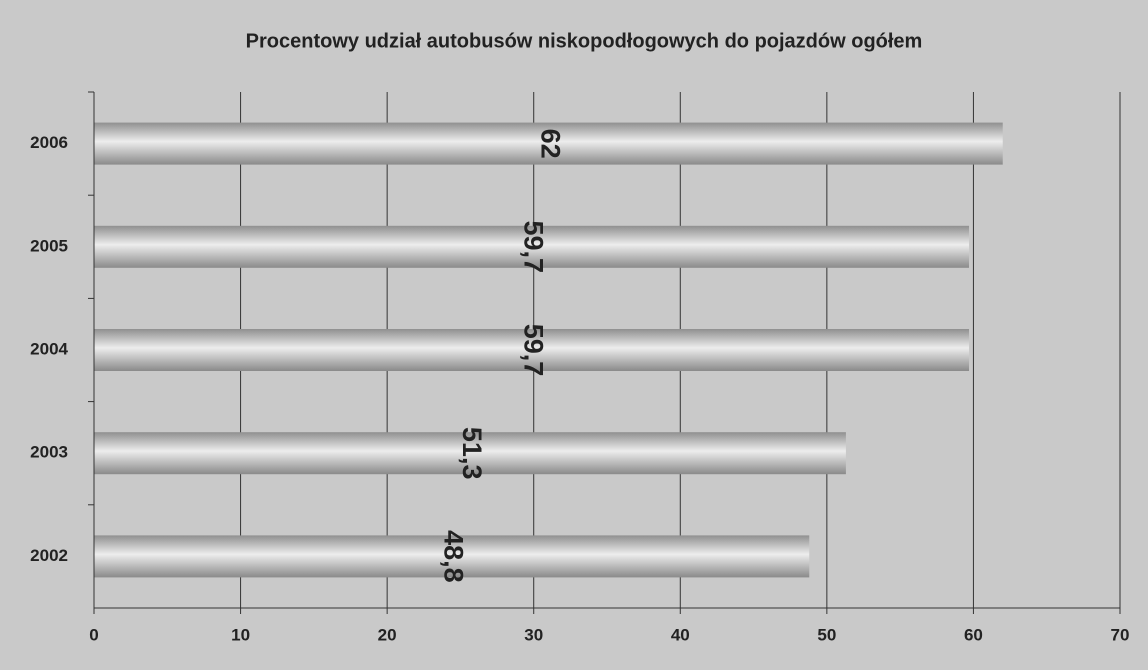  What do you see at coordinates (49, 348) in the screenshot?
I see `y-tick-label: 2004` at bounding box center [49, 348].